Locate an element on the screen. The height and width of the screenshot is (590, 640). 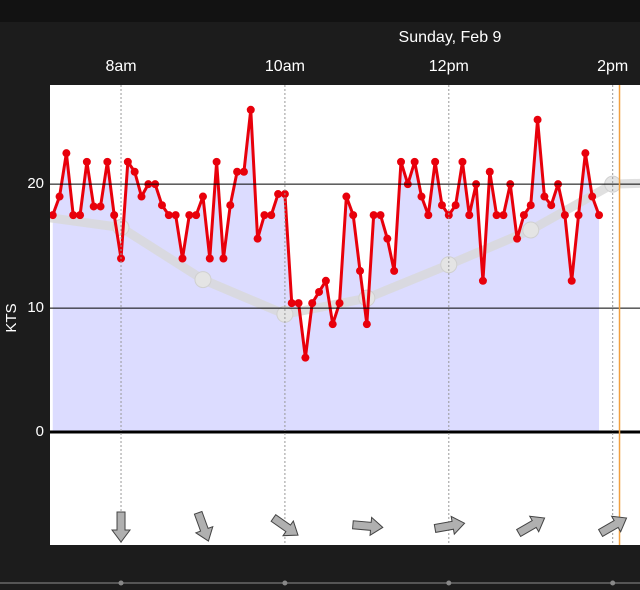
y-axis-label: KTS is located at coordinates (11, 317).